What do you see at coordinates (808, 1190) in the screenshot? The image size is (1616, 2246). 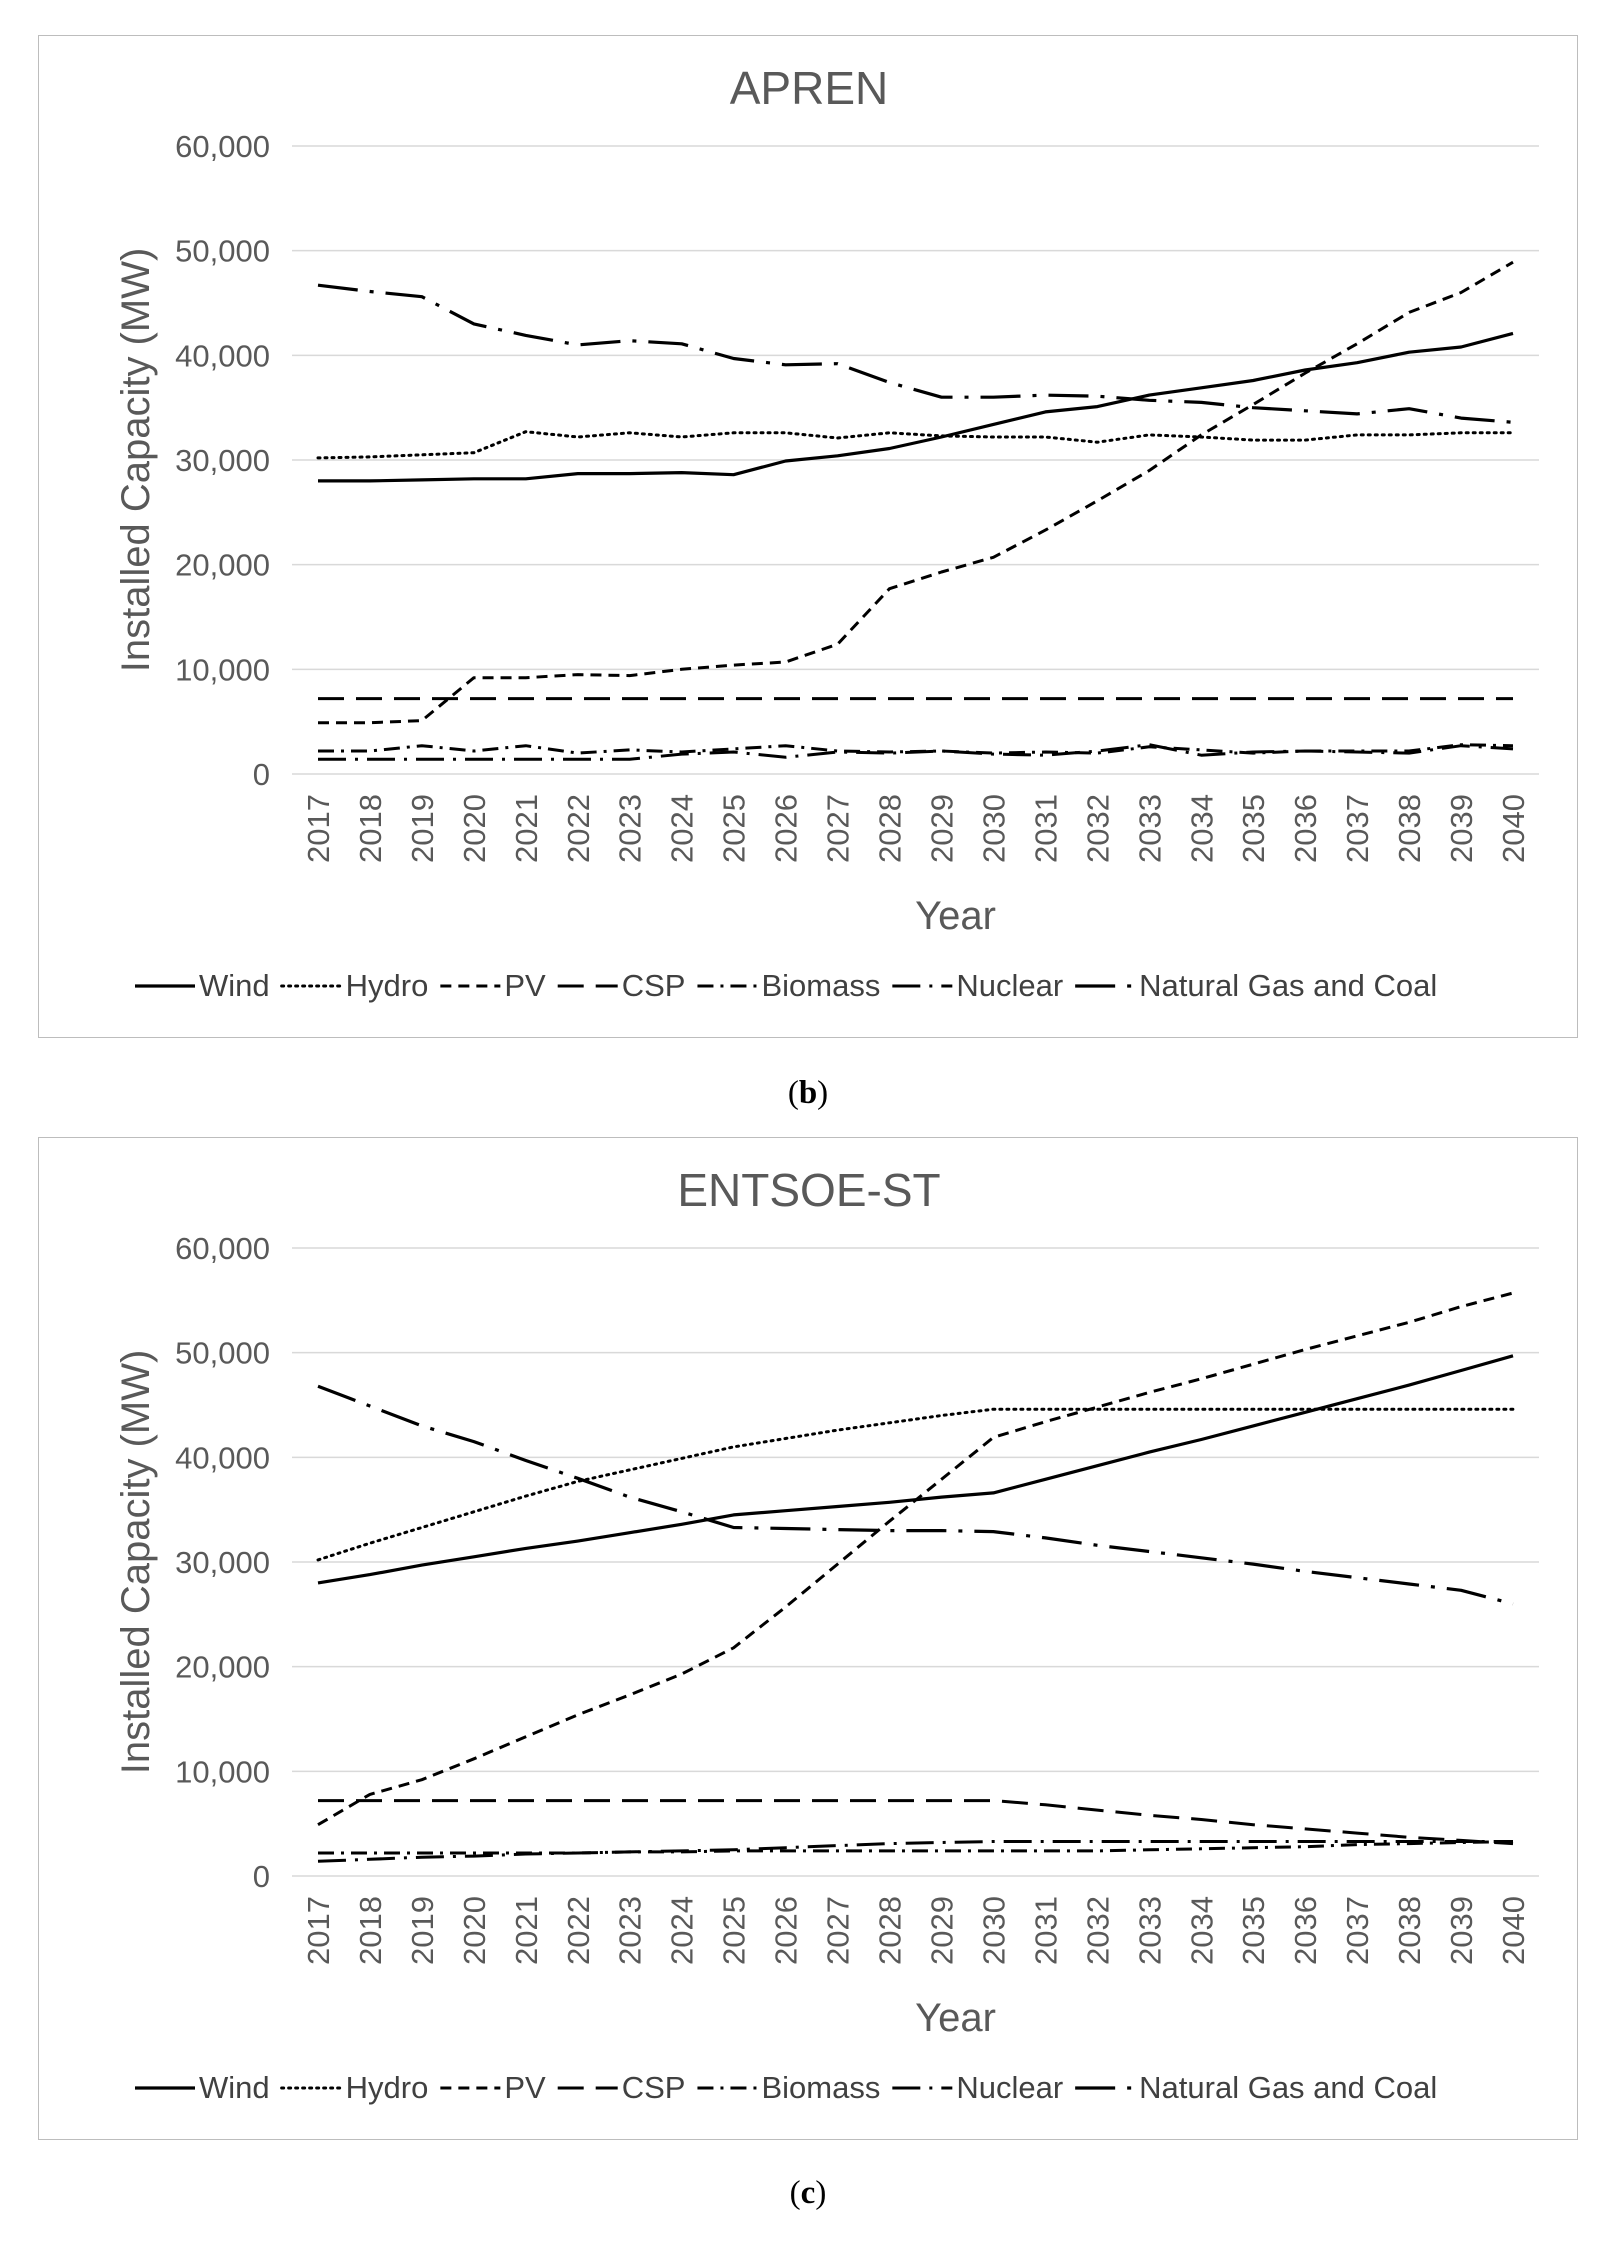 I see `chart-title: ENTSOE-ST` at bounding box center [808, 1190].